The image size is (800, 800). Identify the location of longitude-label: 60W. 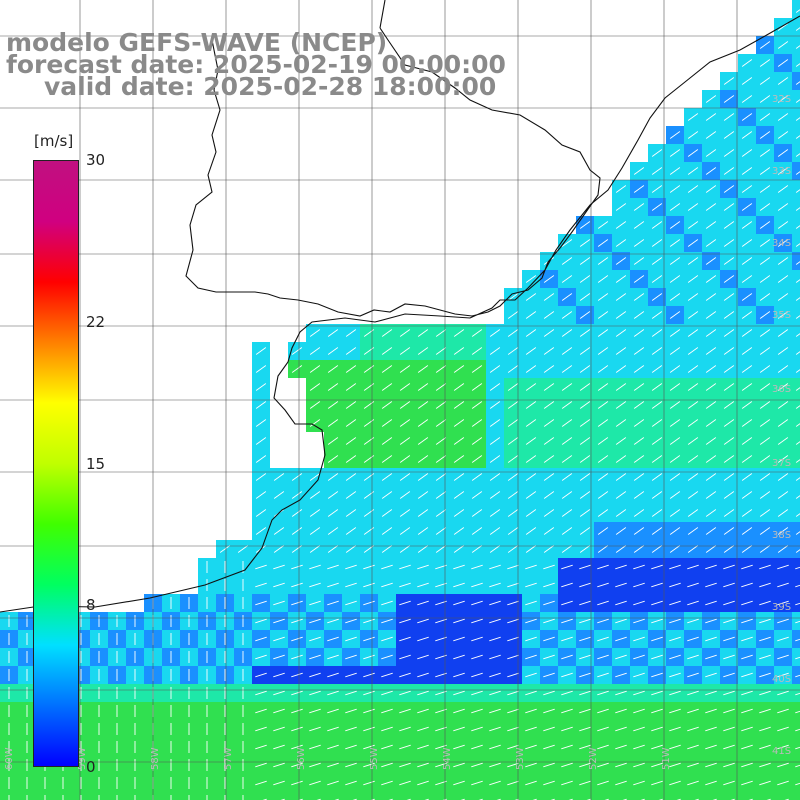
(9, 758).